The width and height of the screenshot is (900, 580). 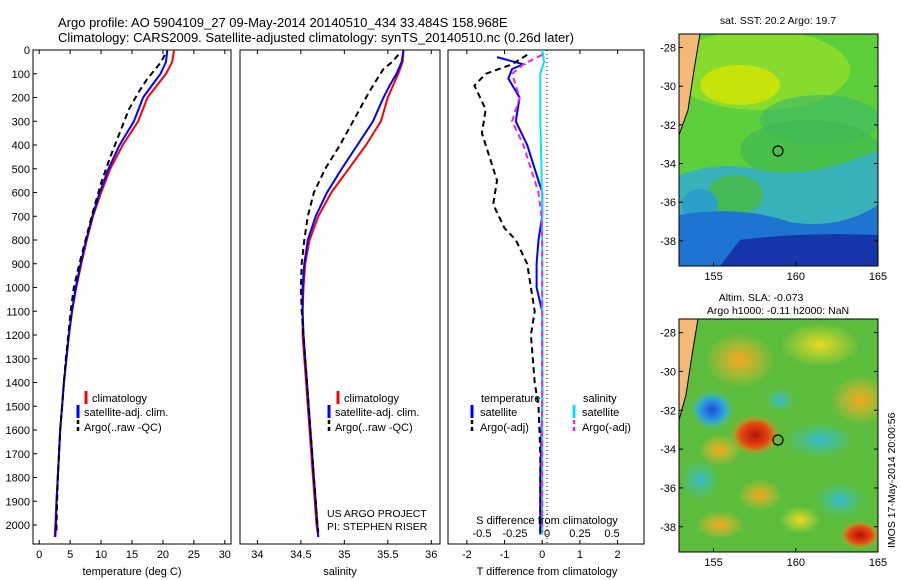 What do you see at coordinates (27, 51) in the screenshot?
I see `y-tick-label: 0` at bounding box center [27, 51].